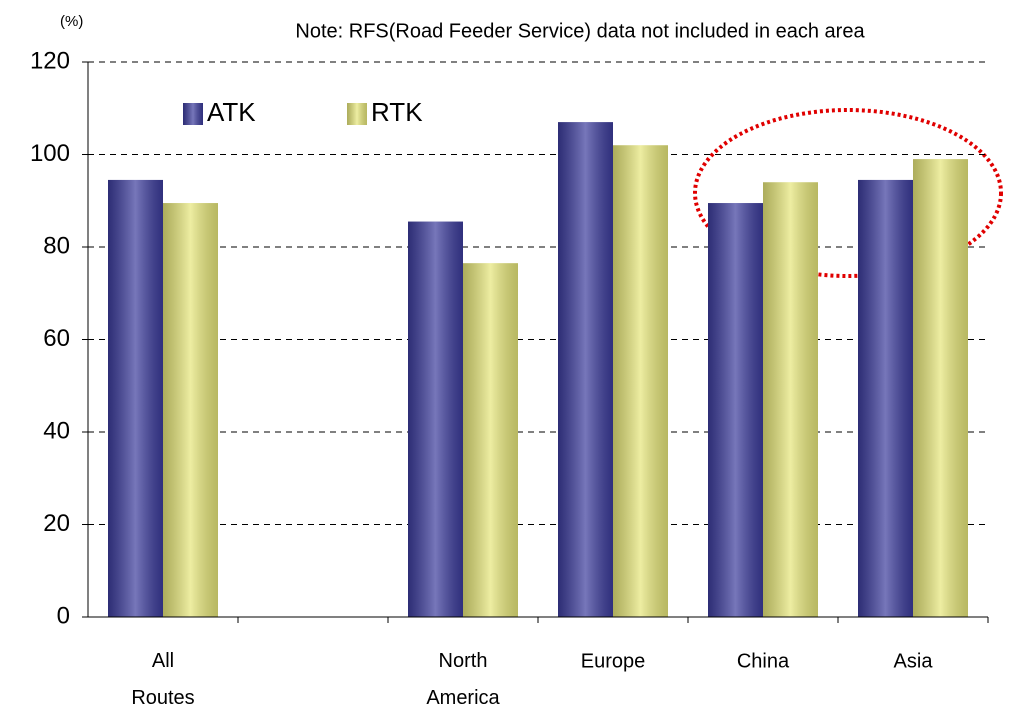 The width and height of the screenshot is (1009, 715). I want to click on y-tick-label: 60, so click(56, 338).